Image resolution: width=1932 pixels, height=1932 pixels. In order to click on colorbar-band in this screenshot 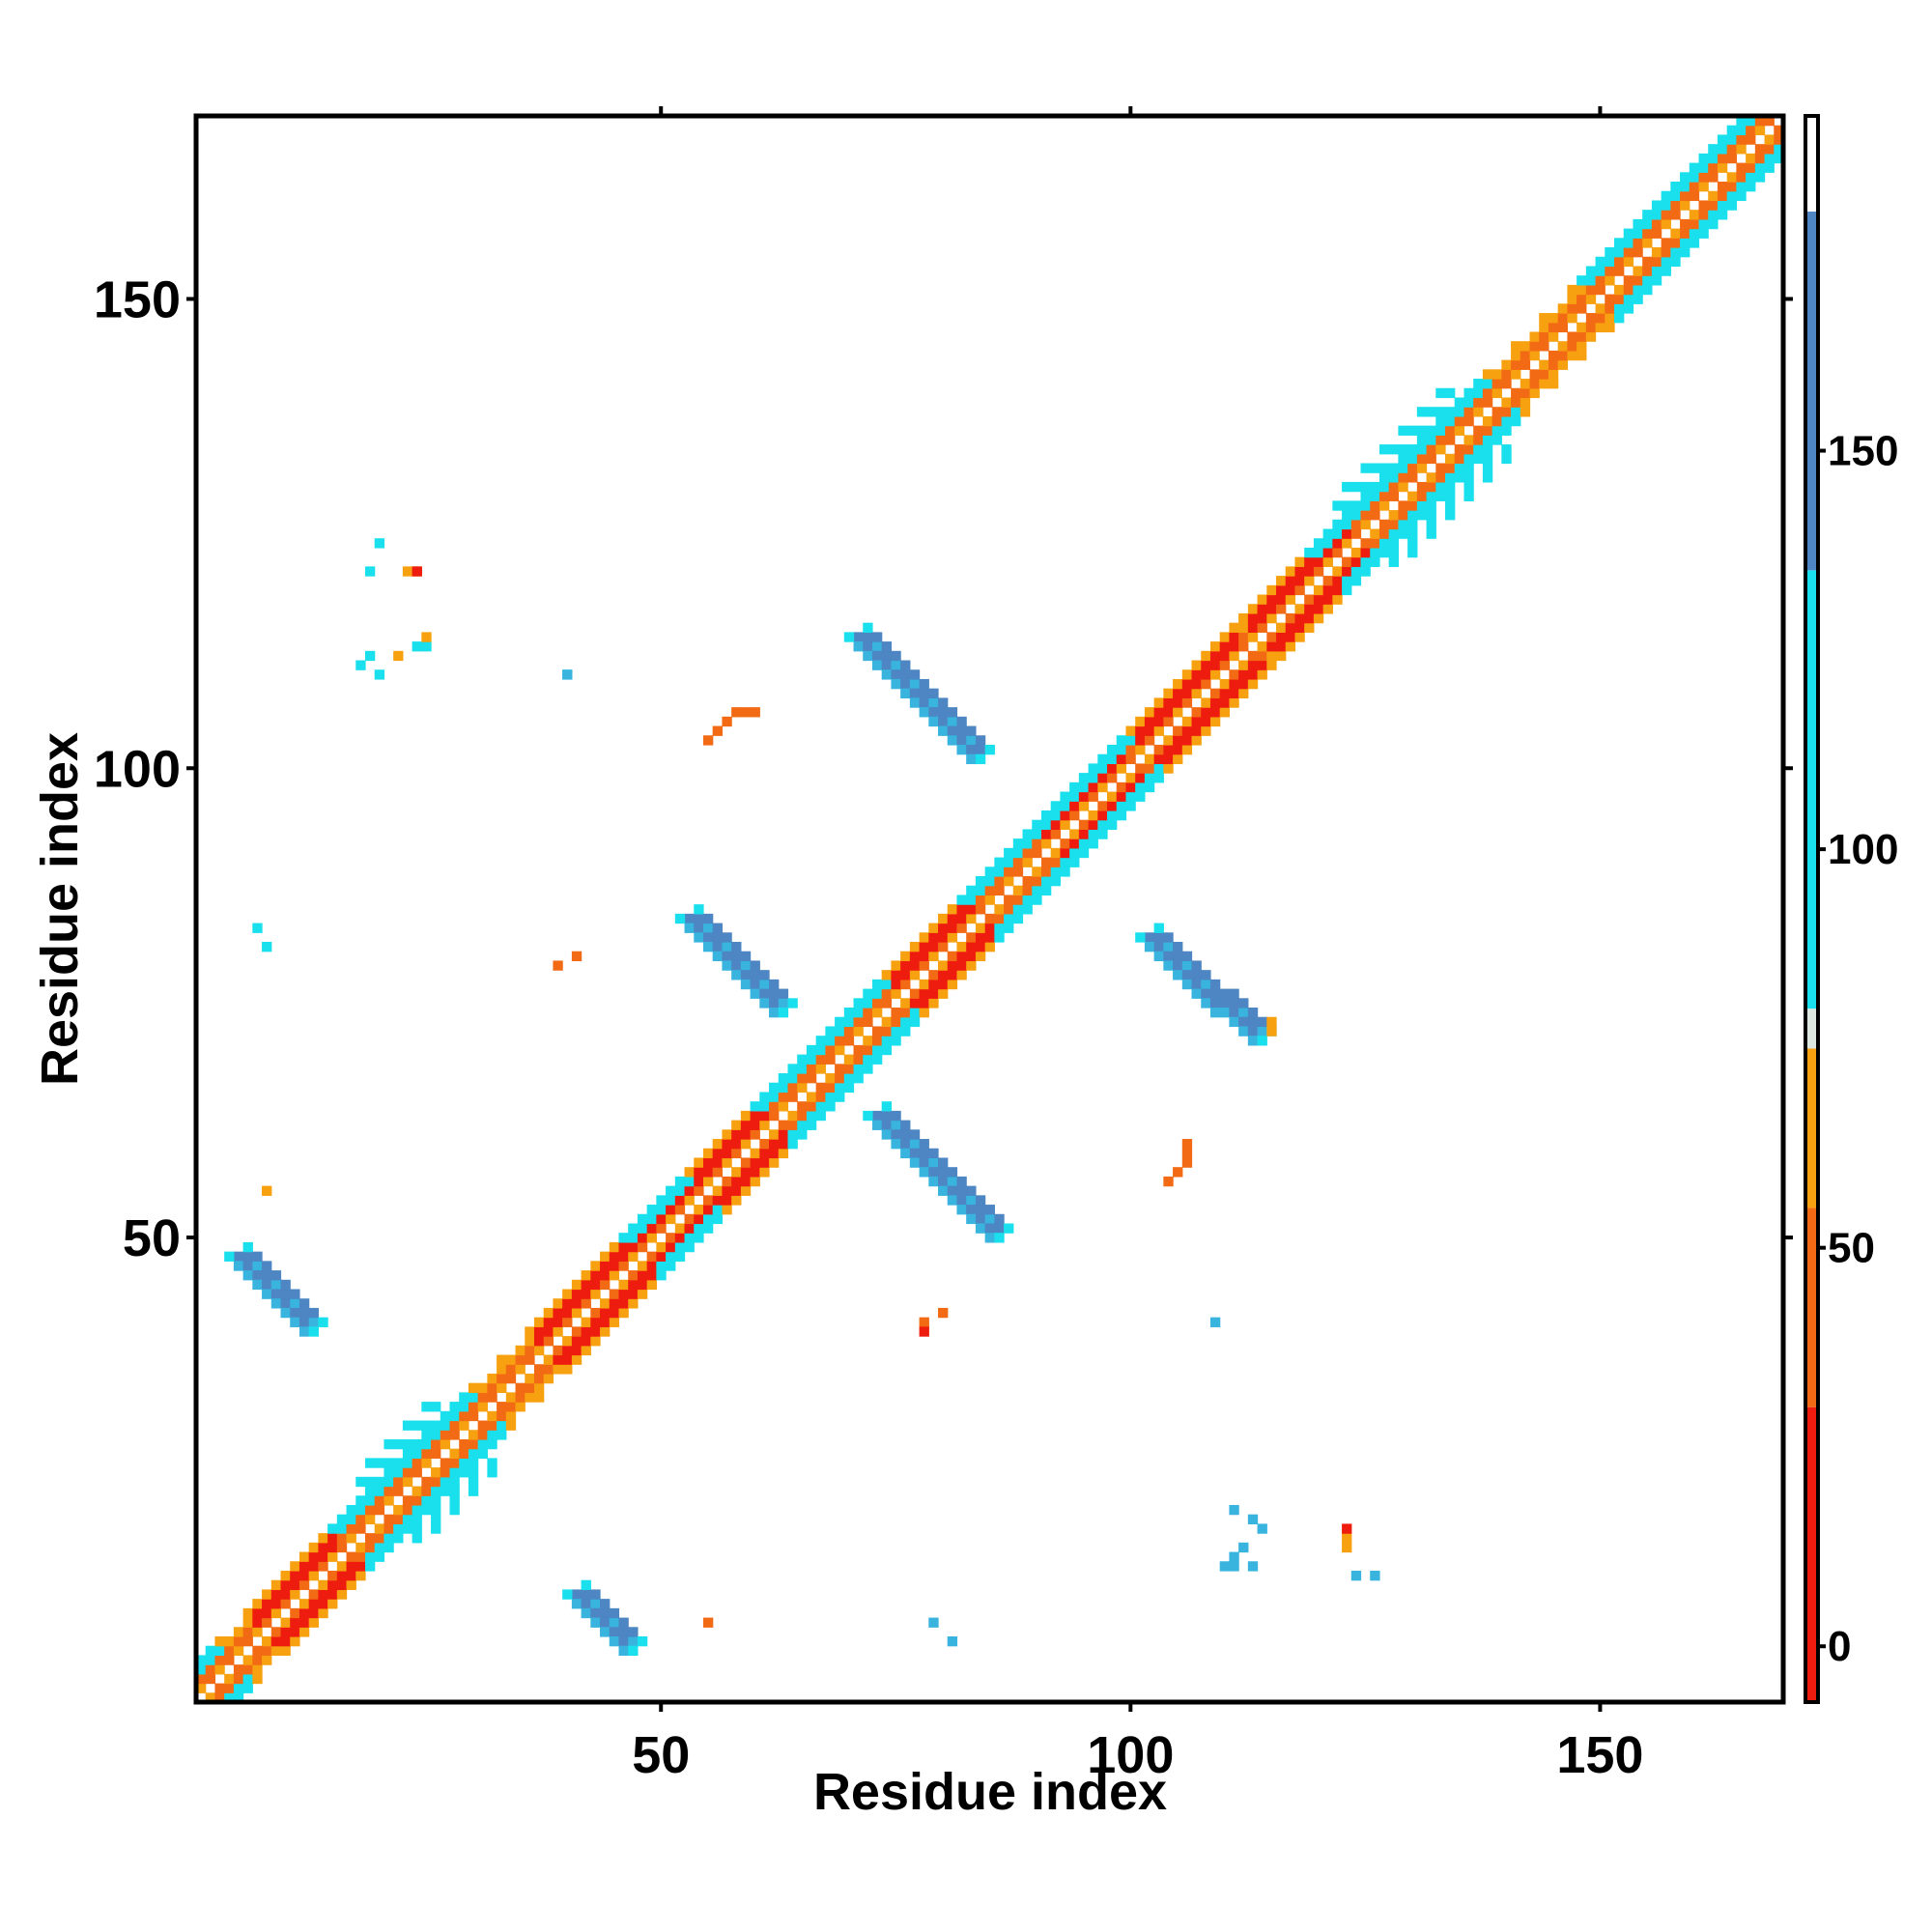, I will do `click(1811, 164)`.